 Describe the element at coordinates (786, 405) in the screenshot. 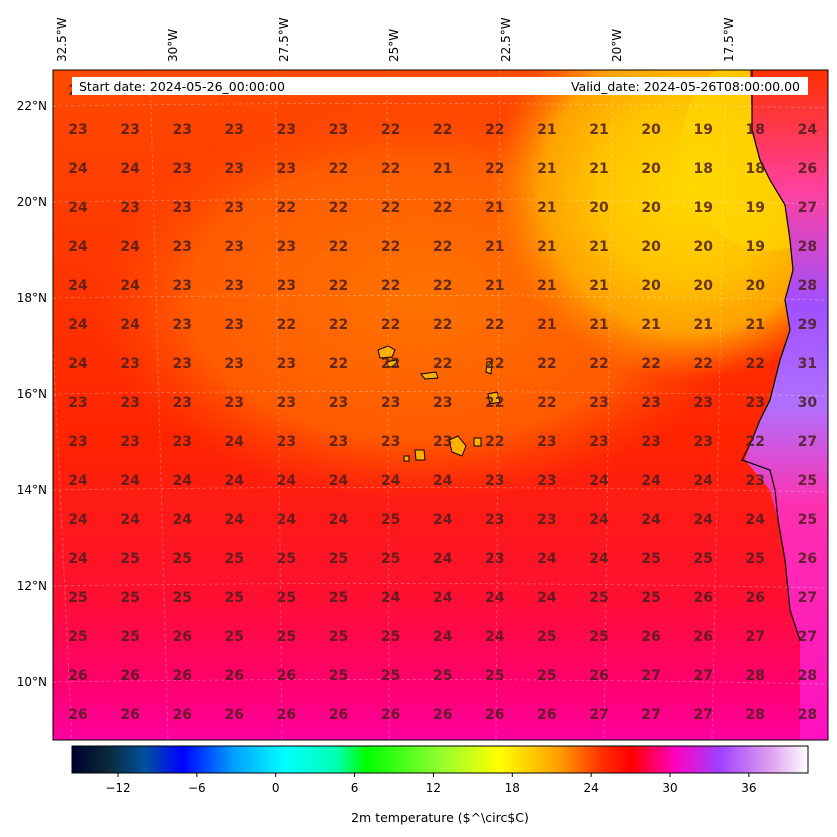

I see `land-mass` at that location.